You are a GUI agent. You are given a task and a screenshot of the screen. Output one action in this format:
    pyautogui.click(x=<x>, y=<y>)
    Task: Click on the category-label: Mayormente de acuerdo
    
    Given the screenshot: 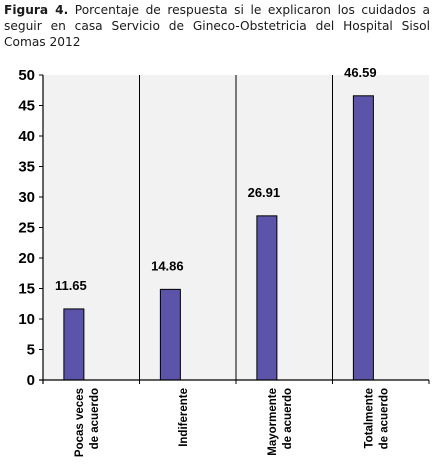 What is the action you would take?
    pyautogui.click(x=280, y=422)
    